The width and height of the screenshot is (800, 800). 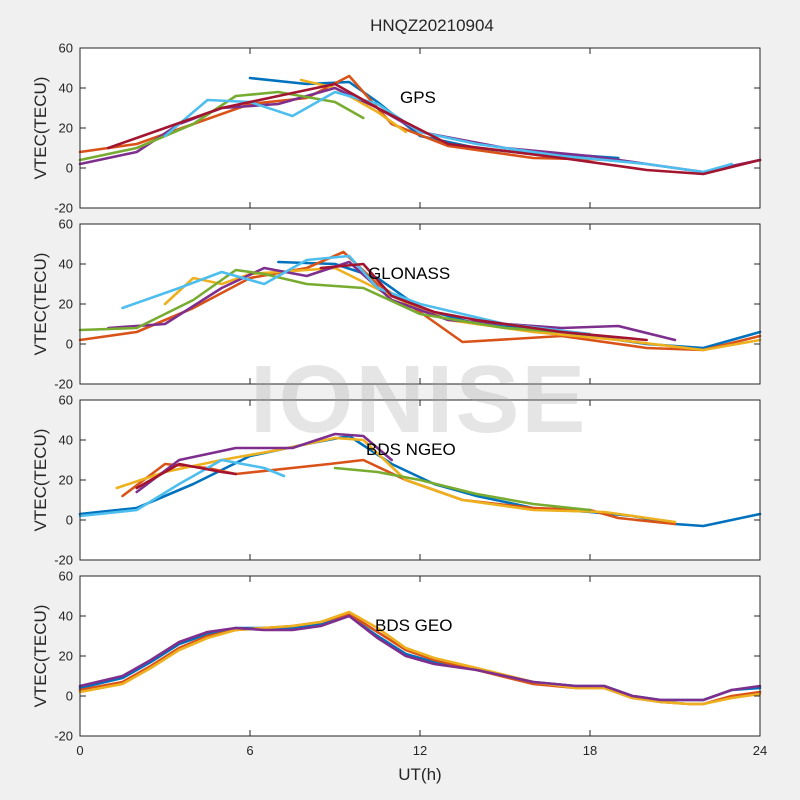 What do you see at coordinates (249, 750) in the screenshot?
I see `x-tick-label: 6` at bounding box center [249, 750].